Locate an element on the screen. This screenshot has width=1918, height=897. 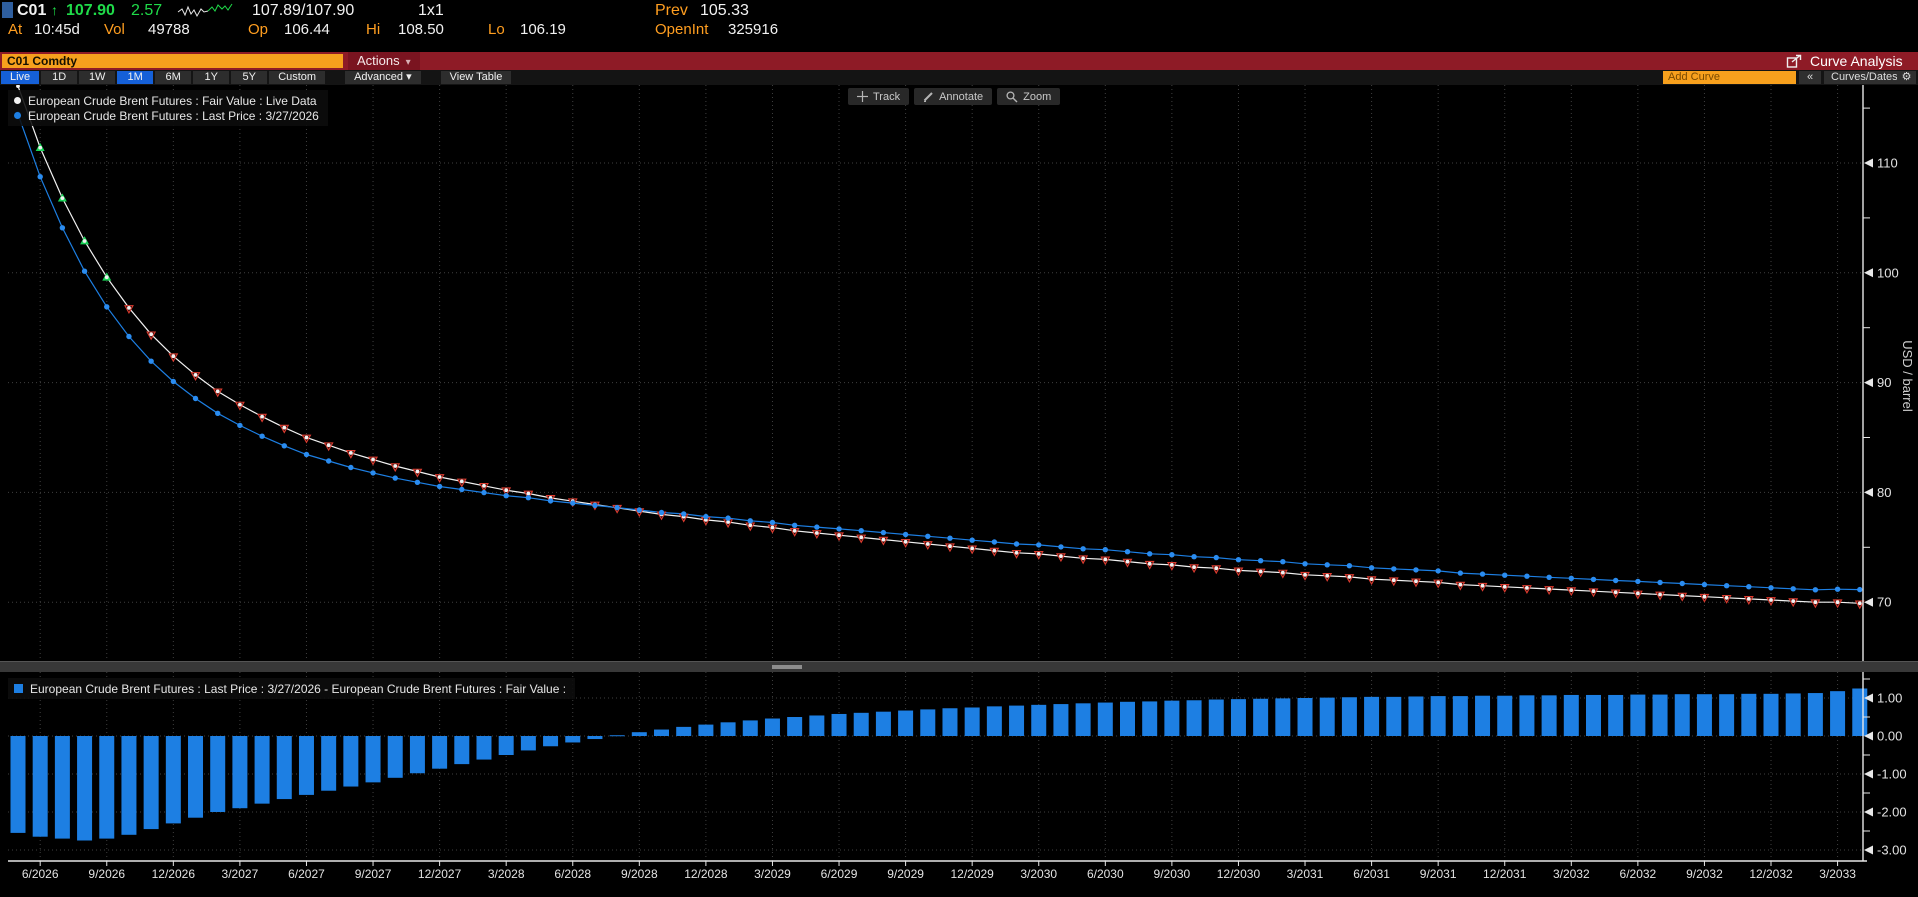
panel-divider is located at coordinates (959, 666).